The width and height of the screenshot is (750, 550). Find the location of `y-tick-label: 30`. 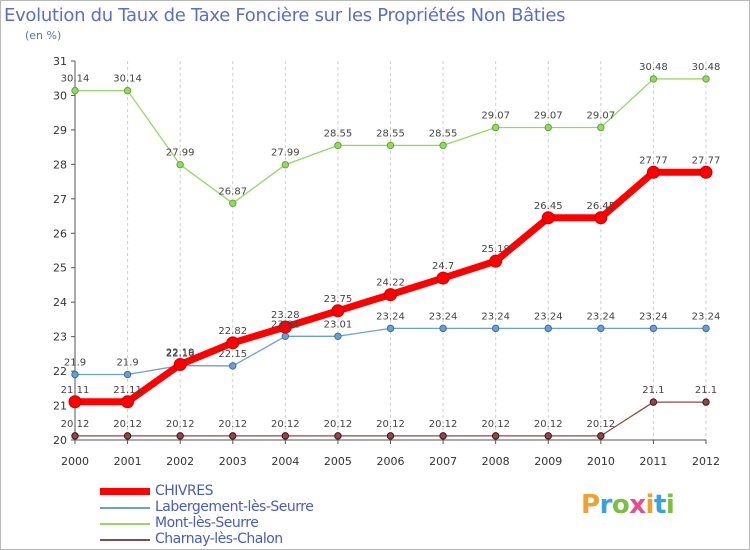

y-tick-label: 30 is located at coordinates (60, 95).